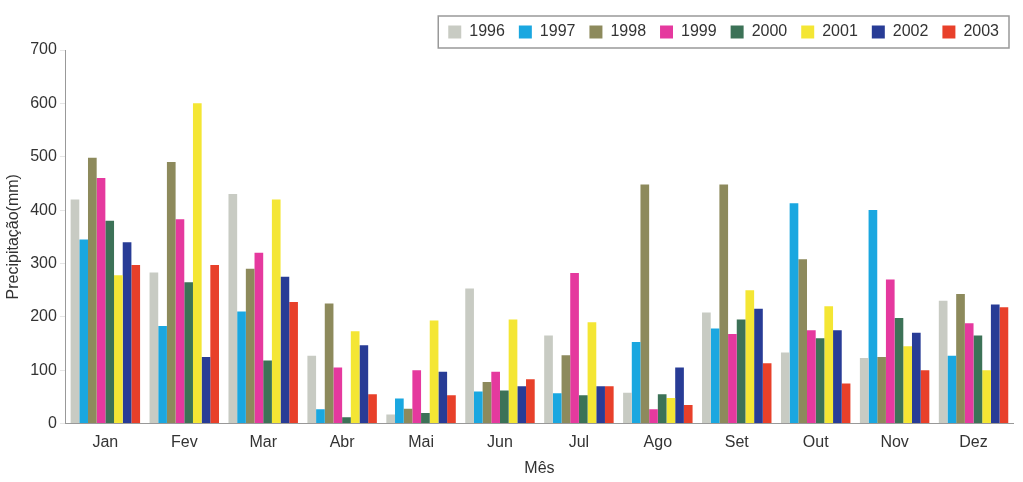 The image size is (1023, 482). Describe the element at coordinates (421, 441) in the screenshot. I see `x-tick-label: Mai` at that location.